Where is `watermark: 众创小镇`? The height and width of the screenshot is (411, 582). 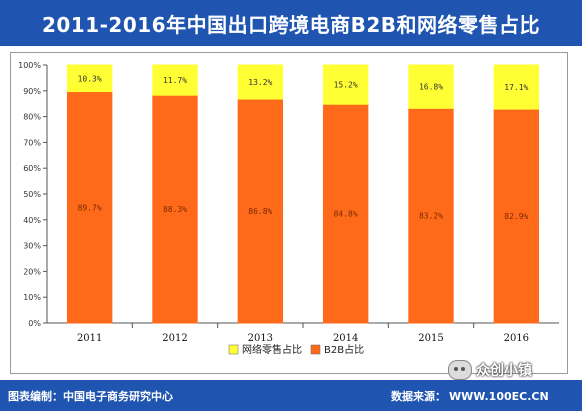
watermark: 众创小镇 is located at coordinates (490, 370).